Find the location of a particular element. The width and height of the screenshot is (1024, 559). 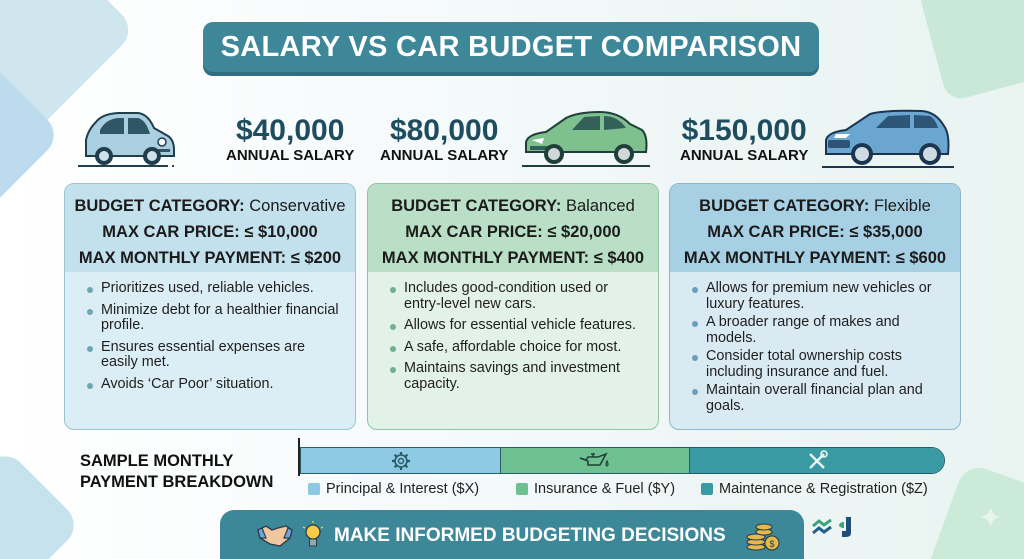

legend-item: Maintenance & Registration ($Z) is located at coordinates (814, 489).